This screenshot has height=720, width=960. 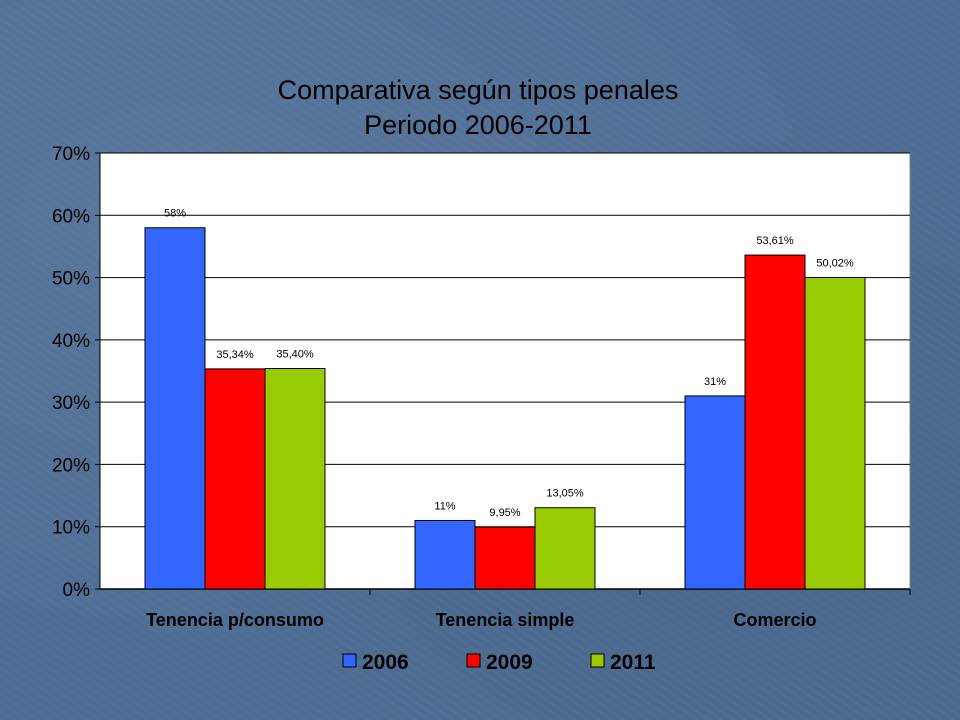 What do you see at coordinates (235, 620) in the screenshot?
I see `x-tick-label: Tenencia p/consumo` at bounding box center [235, 620].